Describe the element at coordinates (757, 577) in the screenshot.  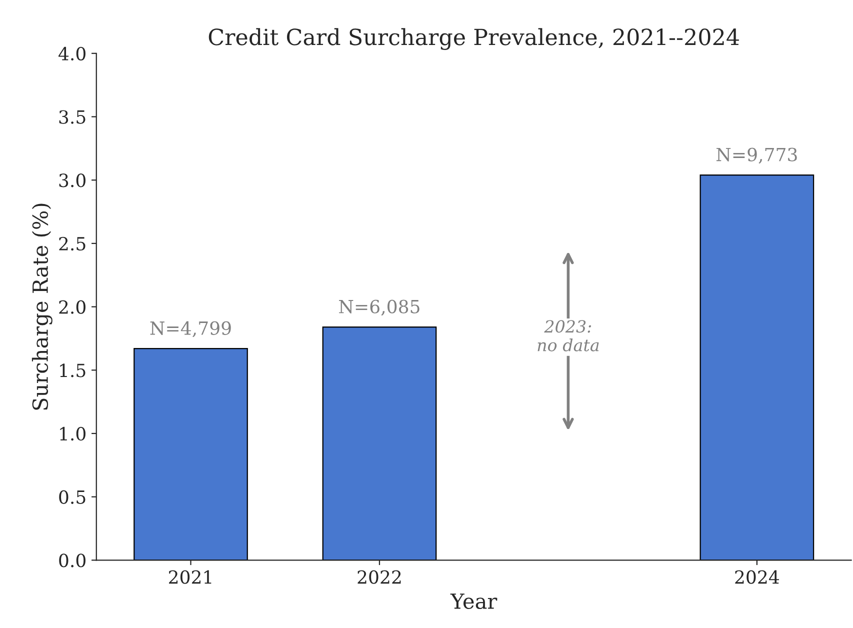
I see `x-tick-label: 2024` at that location.